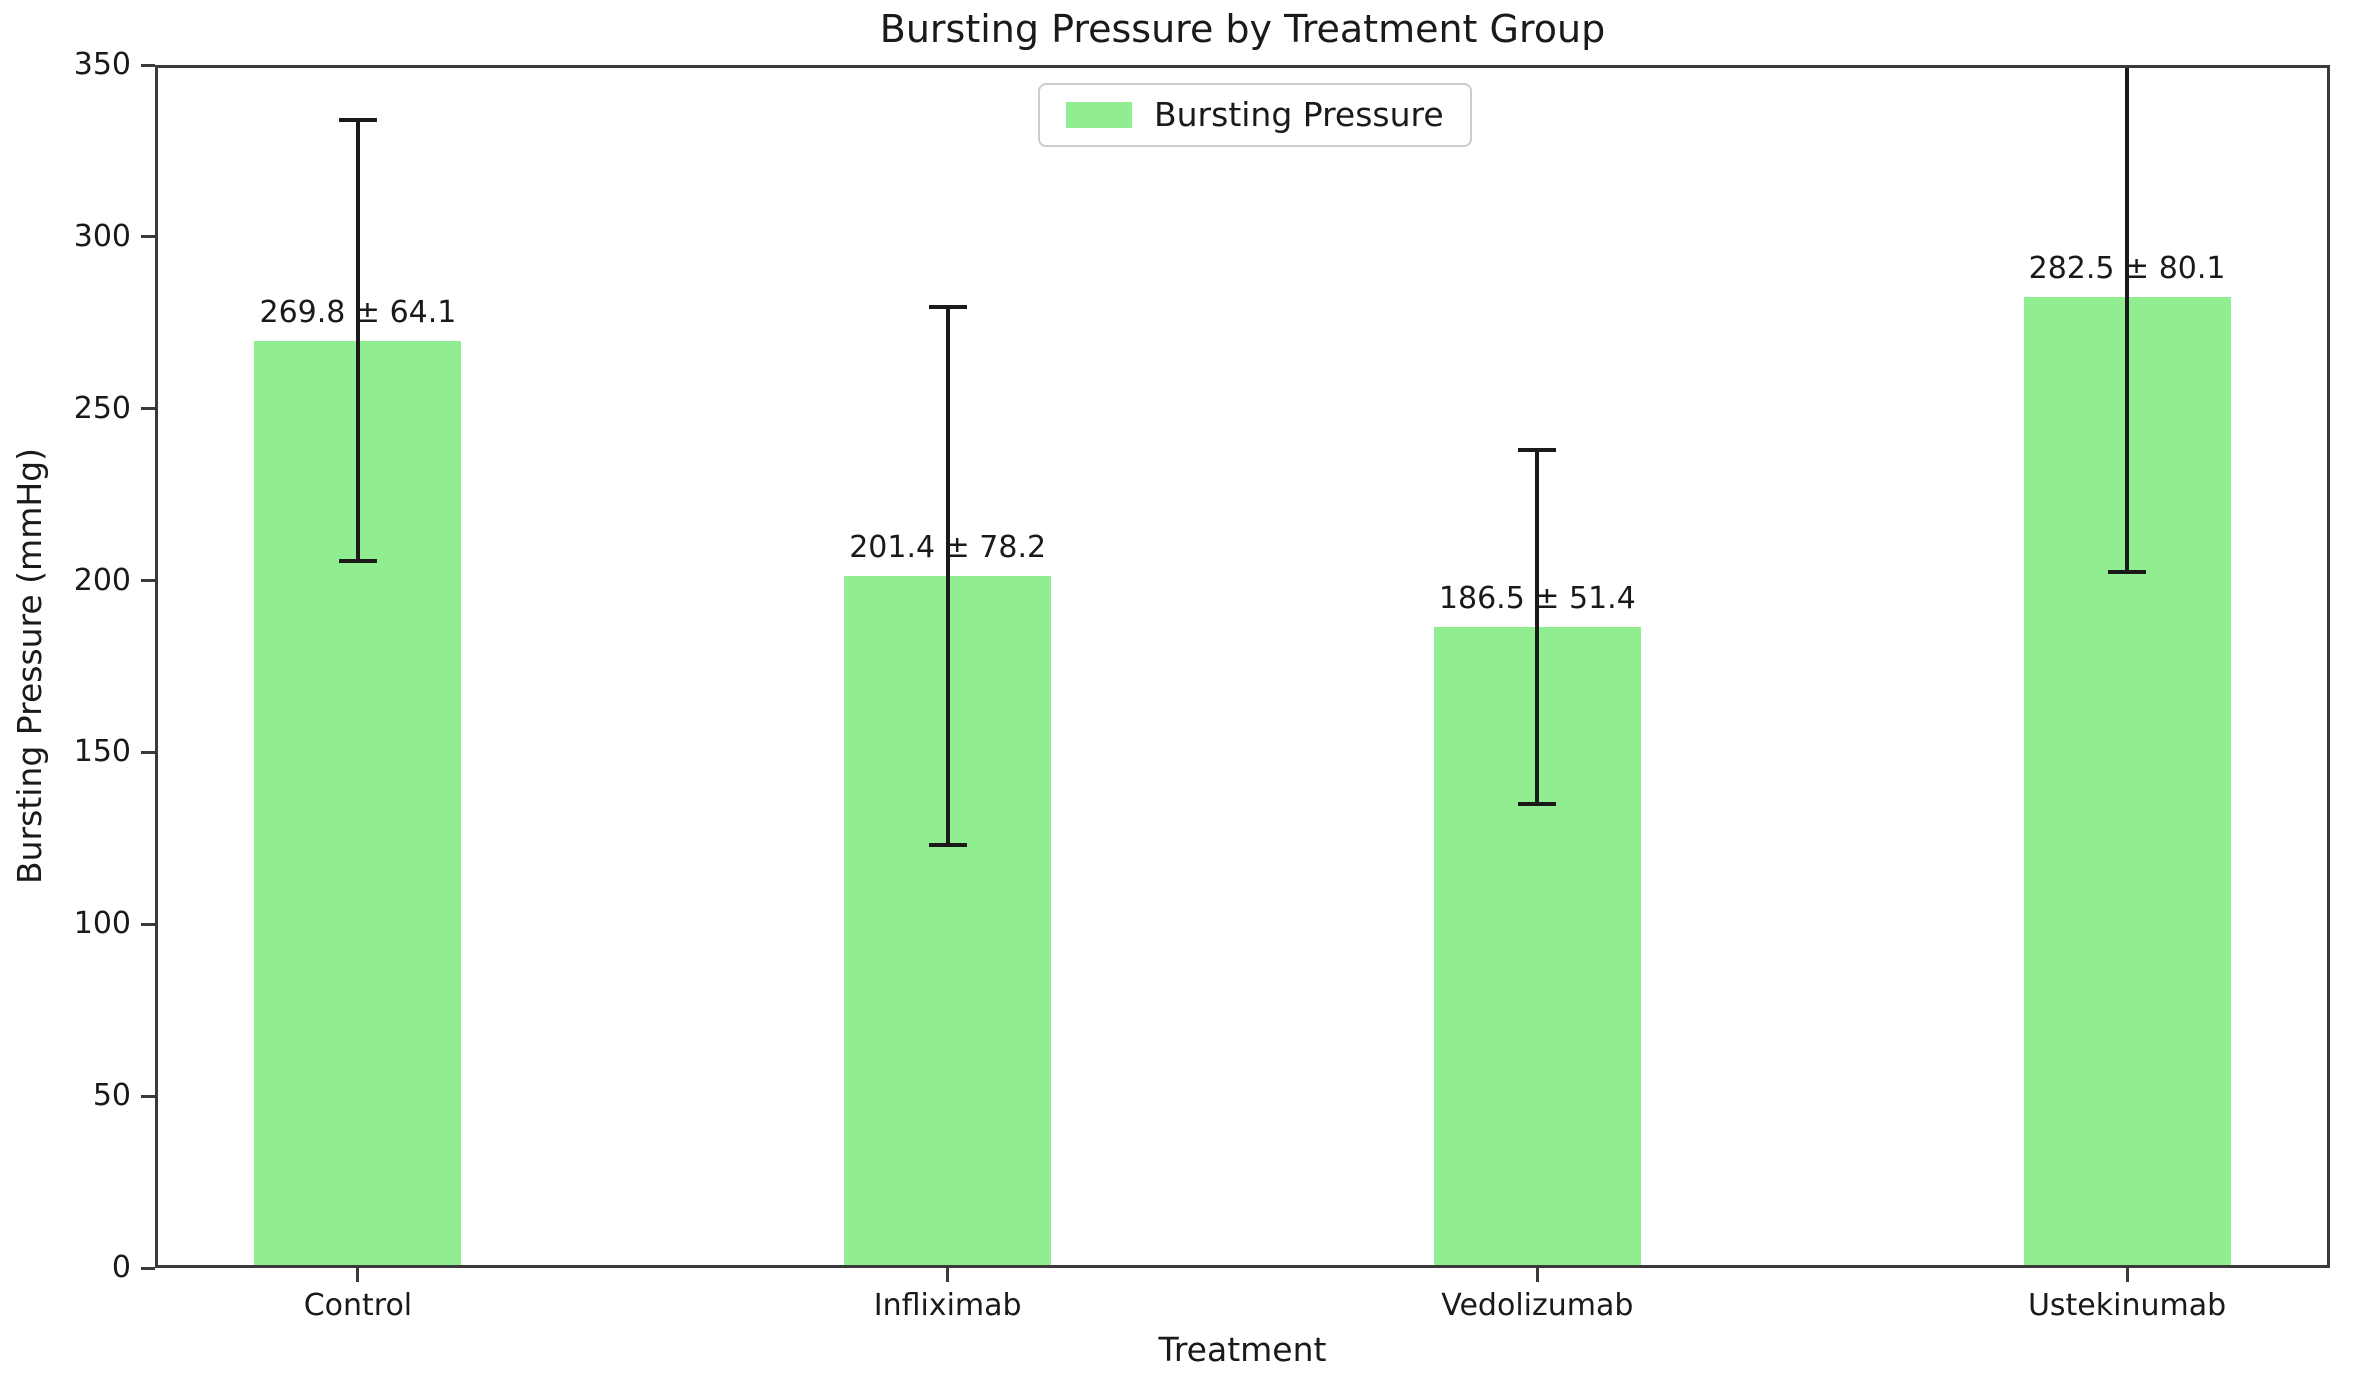 The image size is (2354, 1380). What do you see at coordinates (102, 752) in the screenshot?
I see `ytick-label: 150` at bounding box center [102, 752].